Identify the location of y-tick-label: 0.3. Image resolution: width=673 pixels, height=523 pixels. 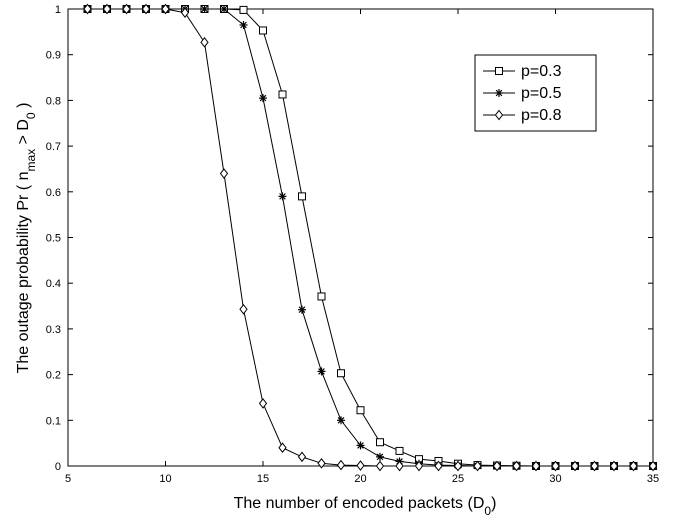
(53, 330).